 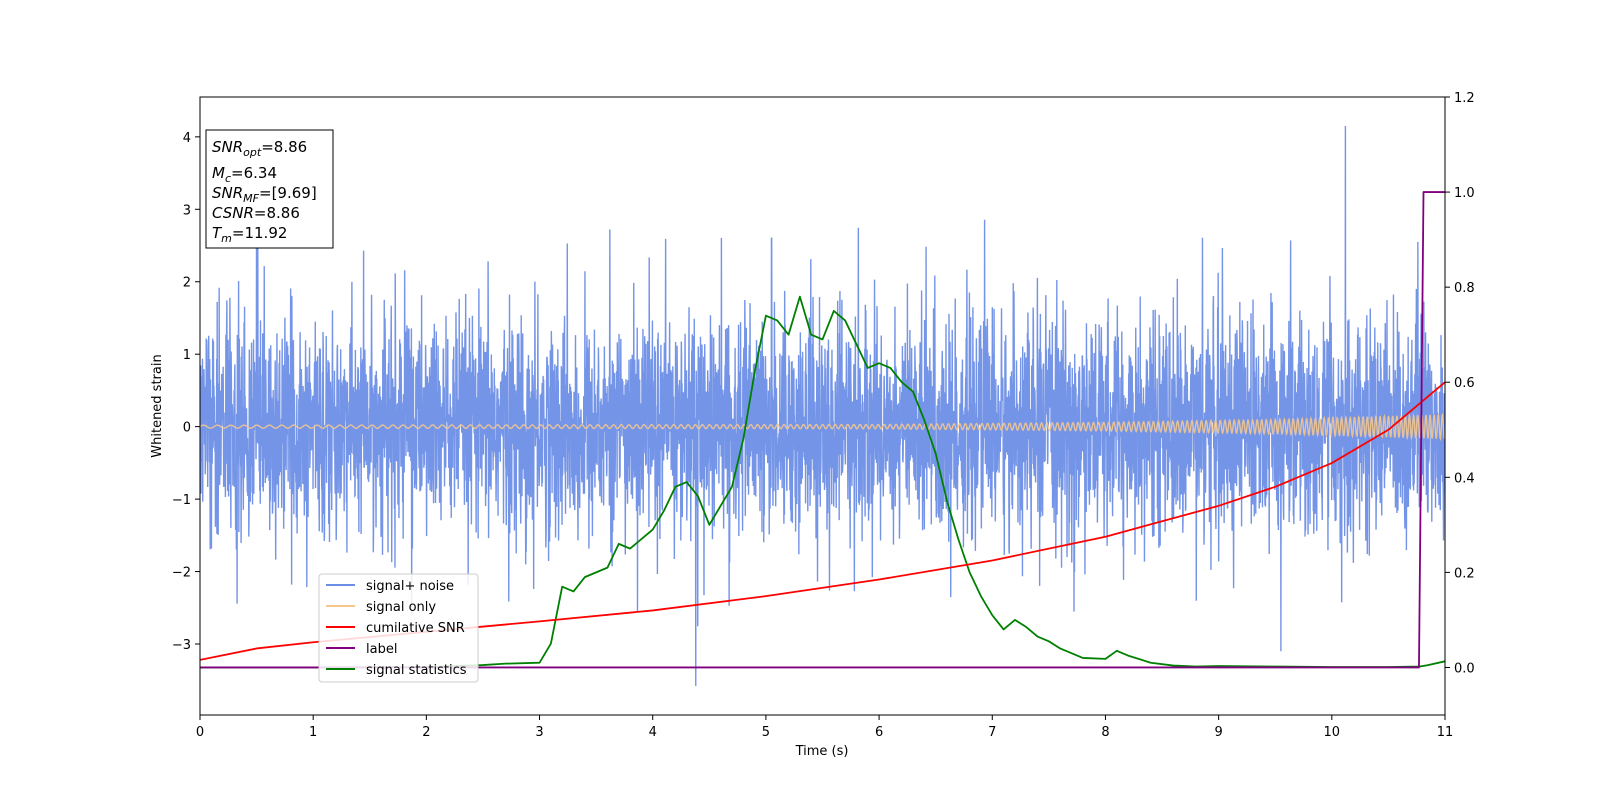 What do you see at coordinates (1464, 573) in the screenshot?
I see `y-right-tick-label: 0.2` at bounding box center [1464, 573].